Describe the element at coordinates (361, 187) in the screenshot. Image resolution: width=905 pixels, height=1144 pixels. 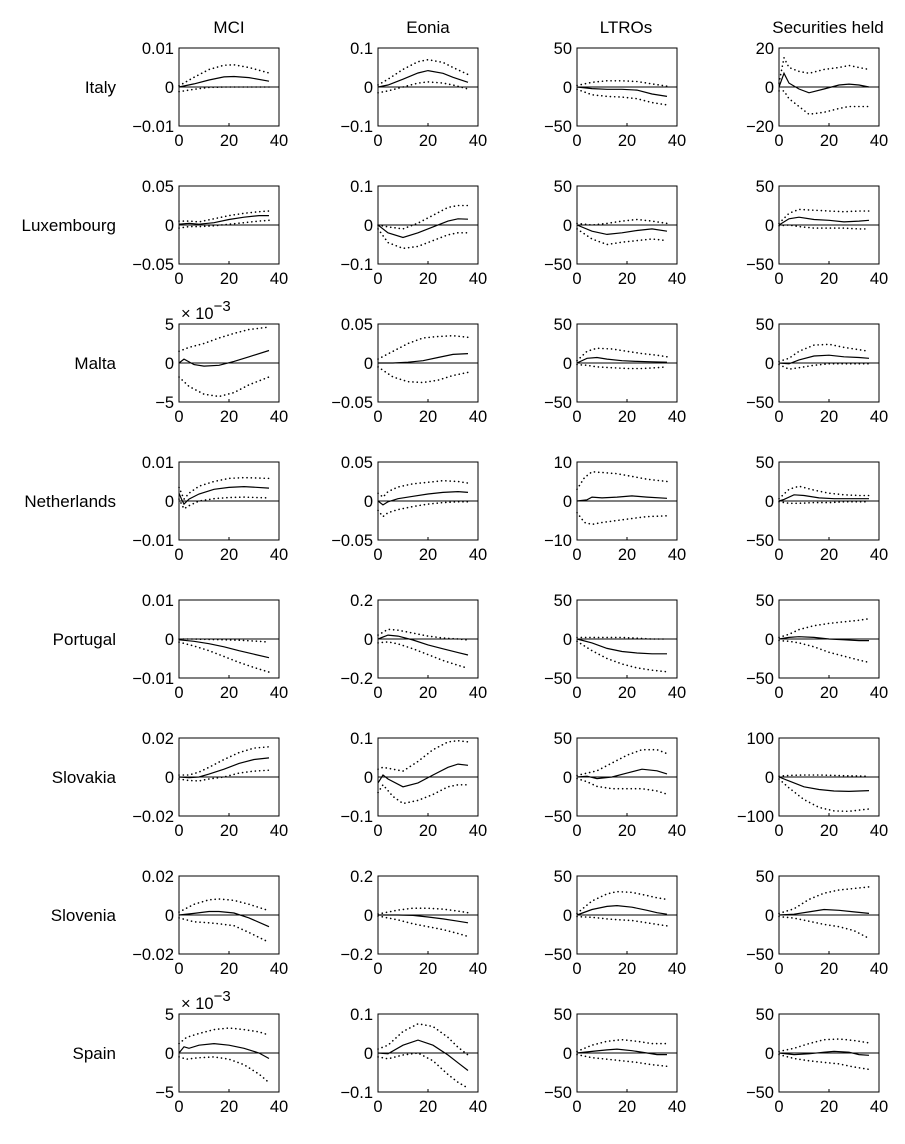
I see `y-tick-label: 0.1` at that location.